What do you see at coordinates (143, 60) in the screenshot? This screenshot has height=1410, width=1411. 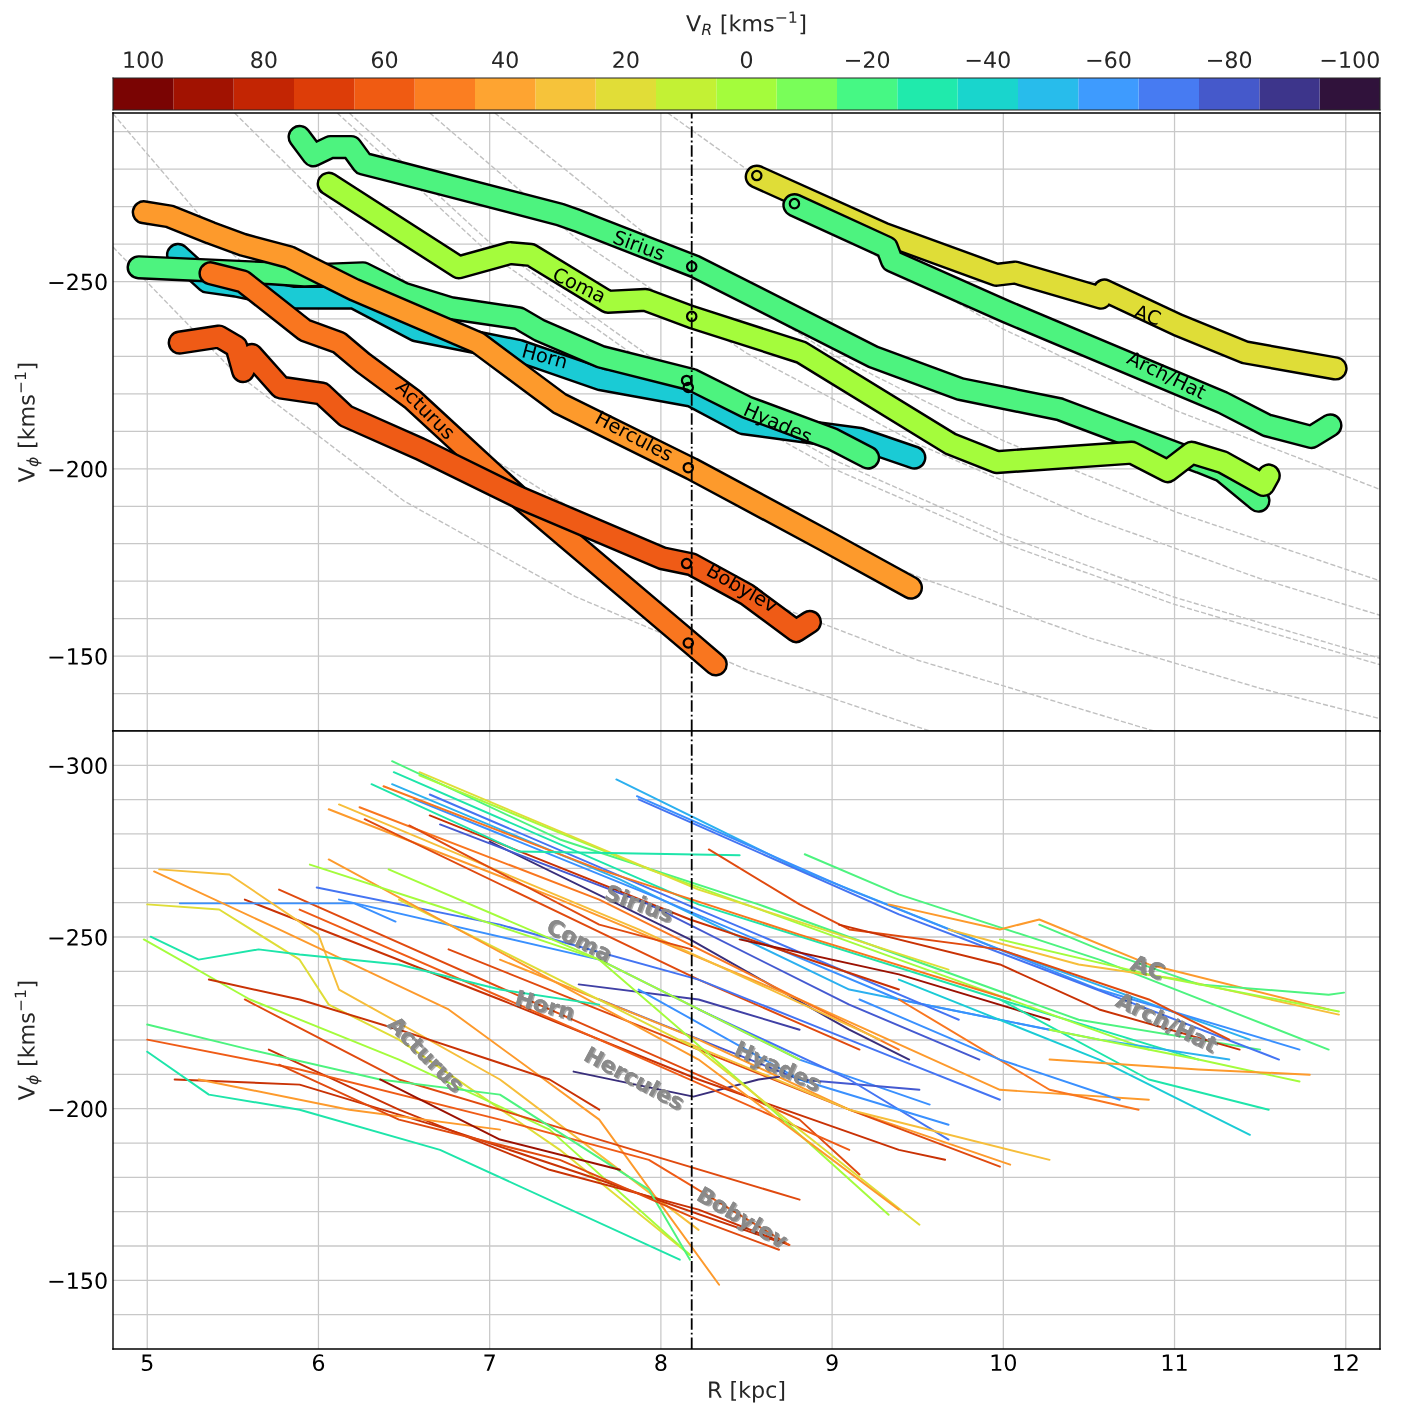 I see `color-bar-label: 100` at bounding box center [143, 60].